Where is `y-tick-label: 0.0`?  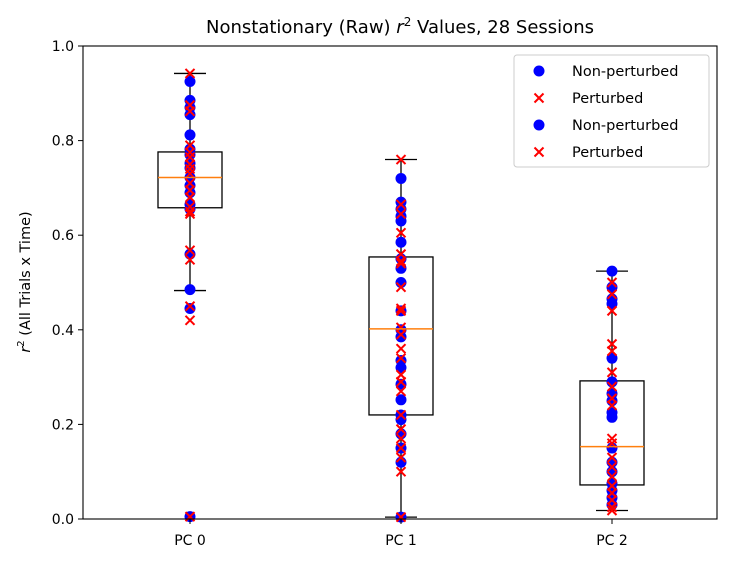
y-tick-label: 0.0 is located at coordinates (63, 520).